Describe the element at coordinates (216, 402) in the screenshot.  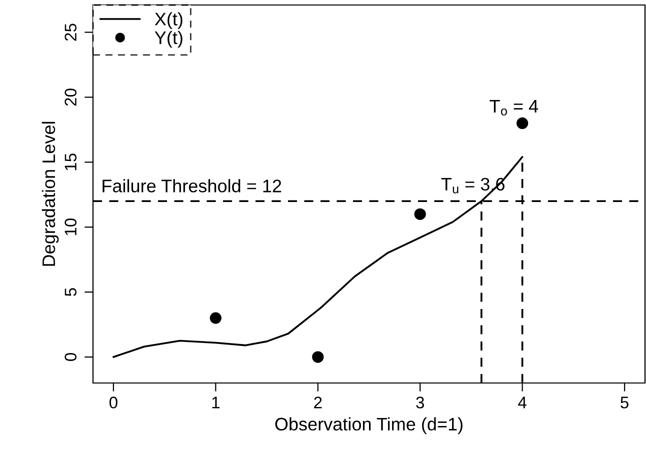
I see `x-tick-label: 1` at that location.